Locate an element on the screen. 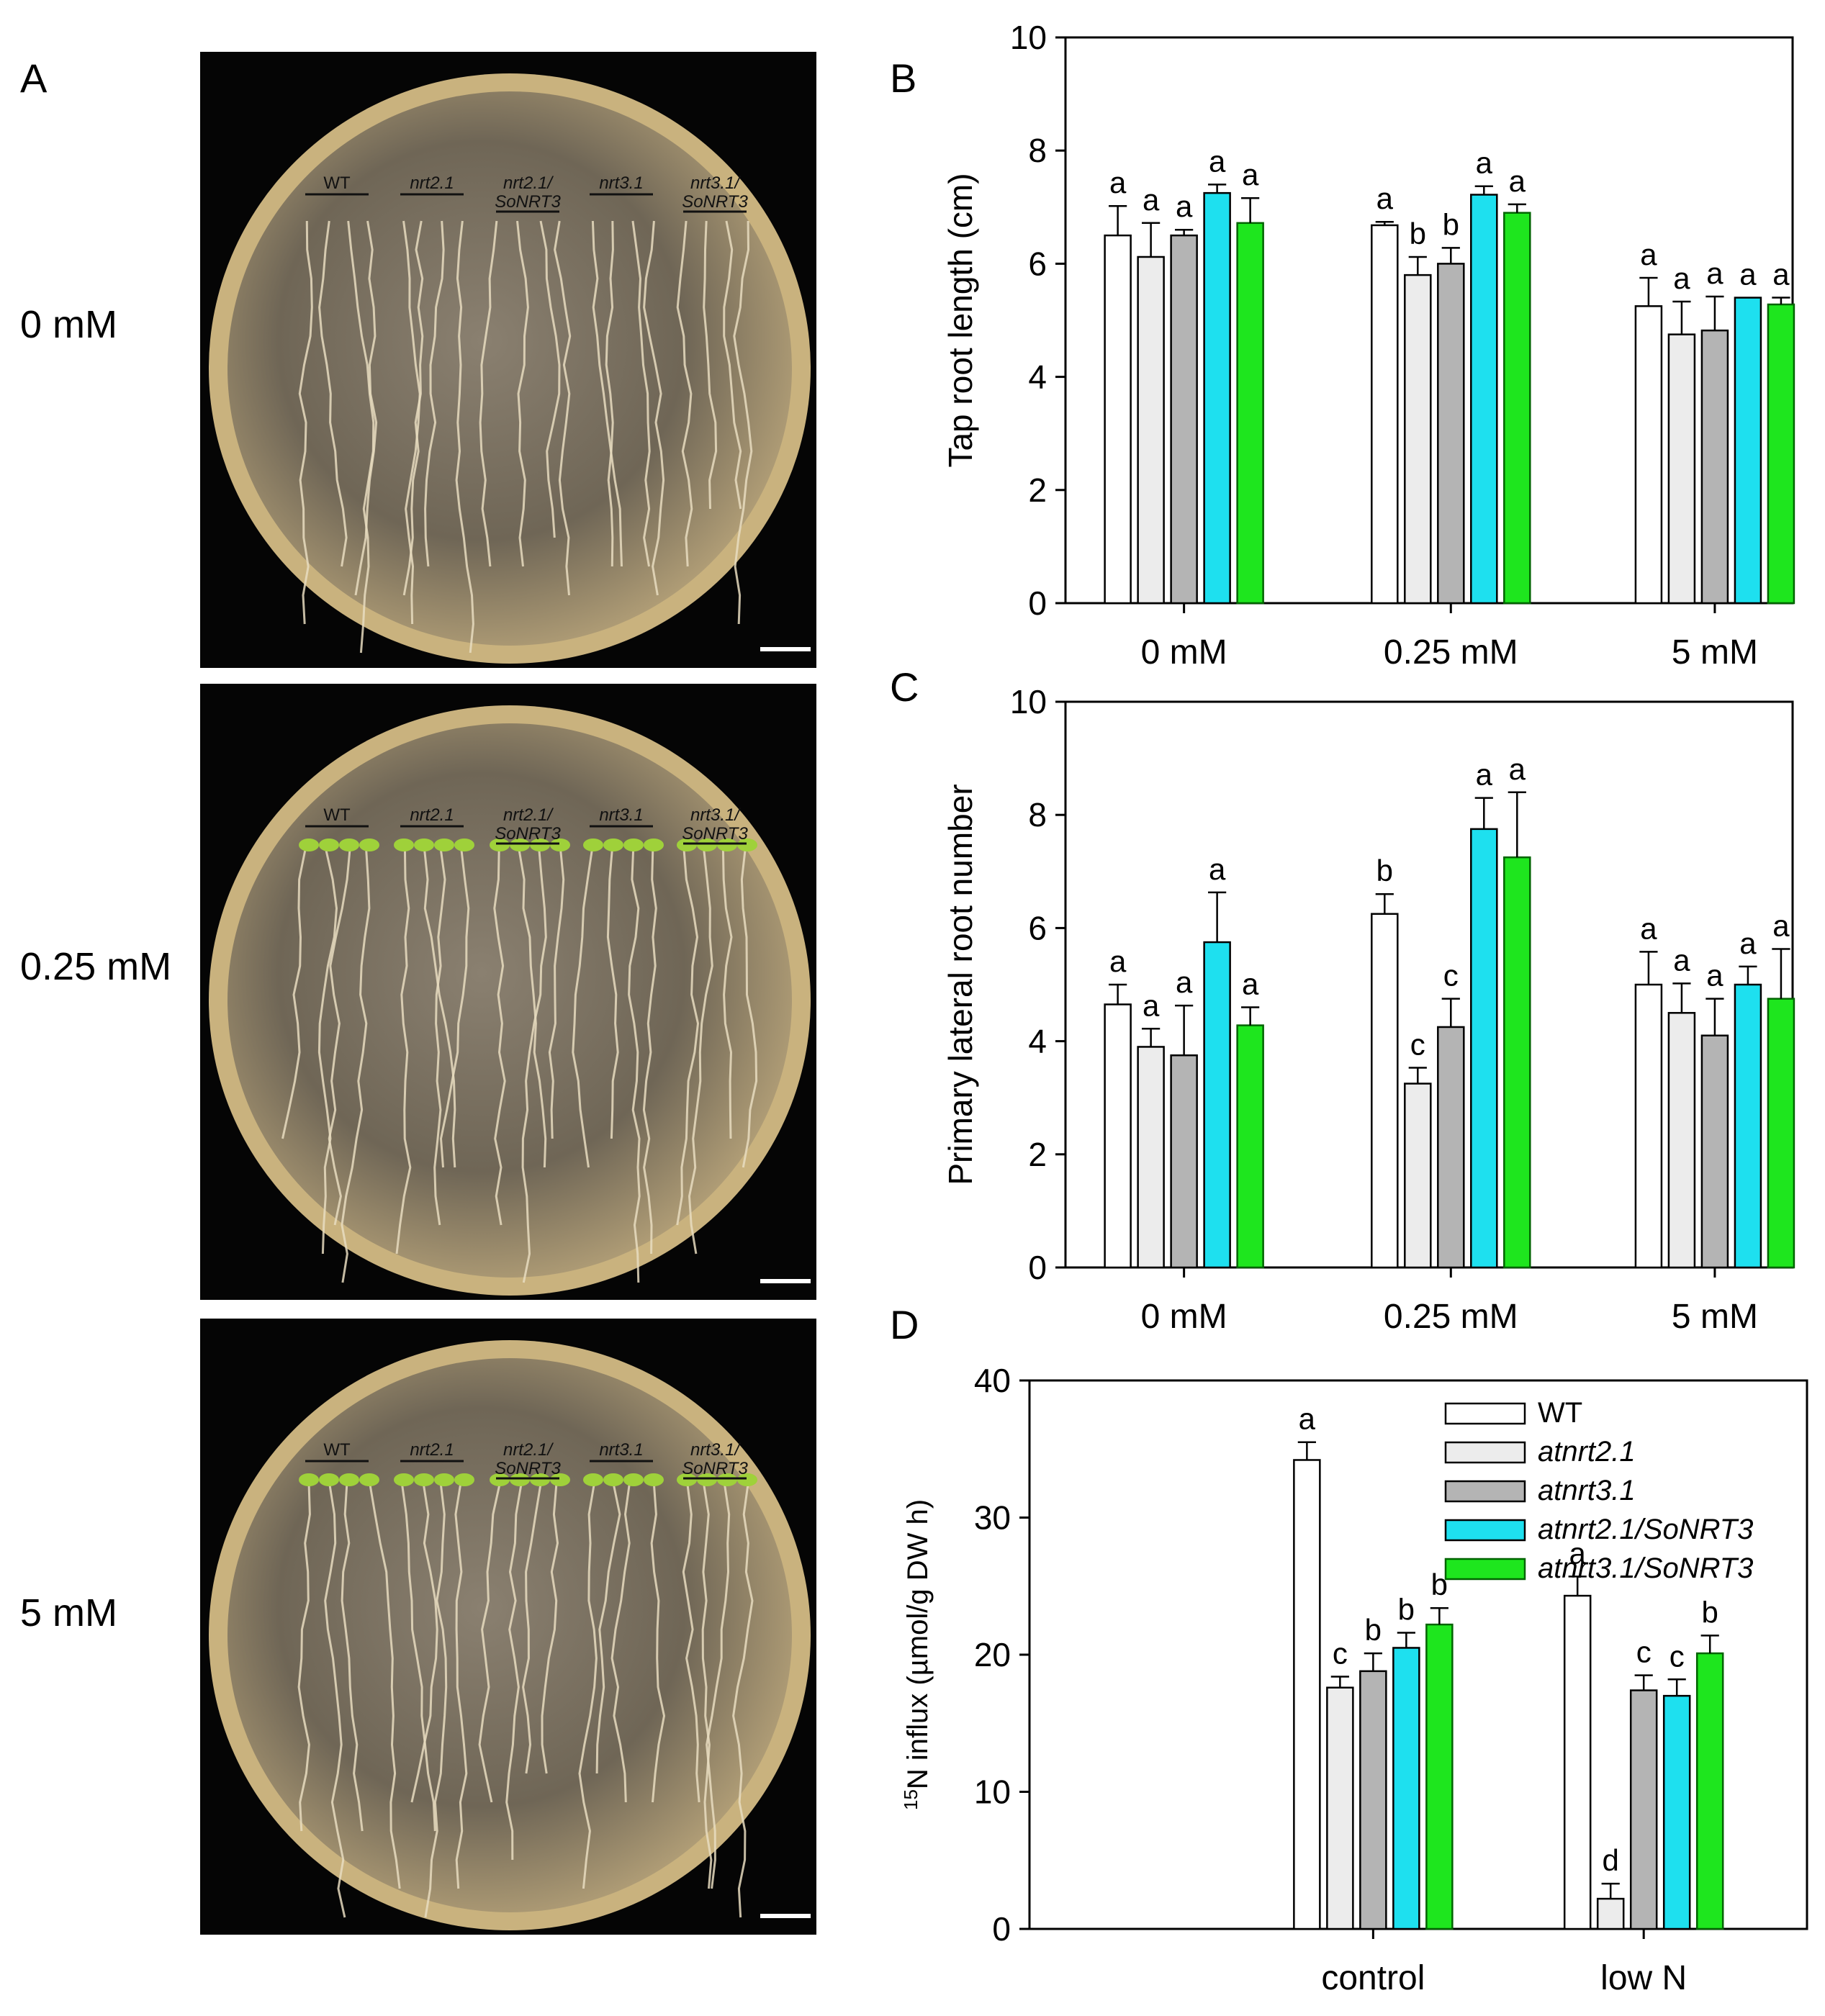 Image resolution: width=1825 pixels, height=2016 pixels. panel-label-d: D is located at coordinates (904, 1324).